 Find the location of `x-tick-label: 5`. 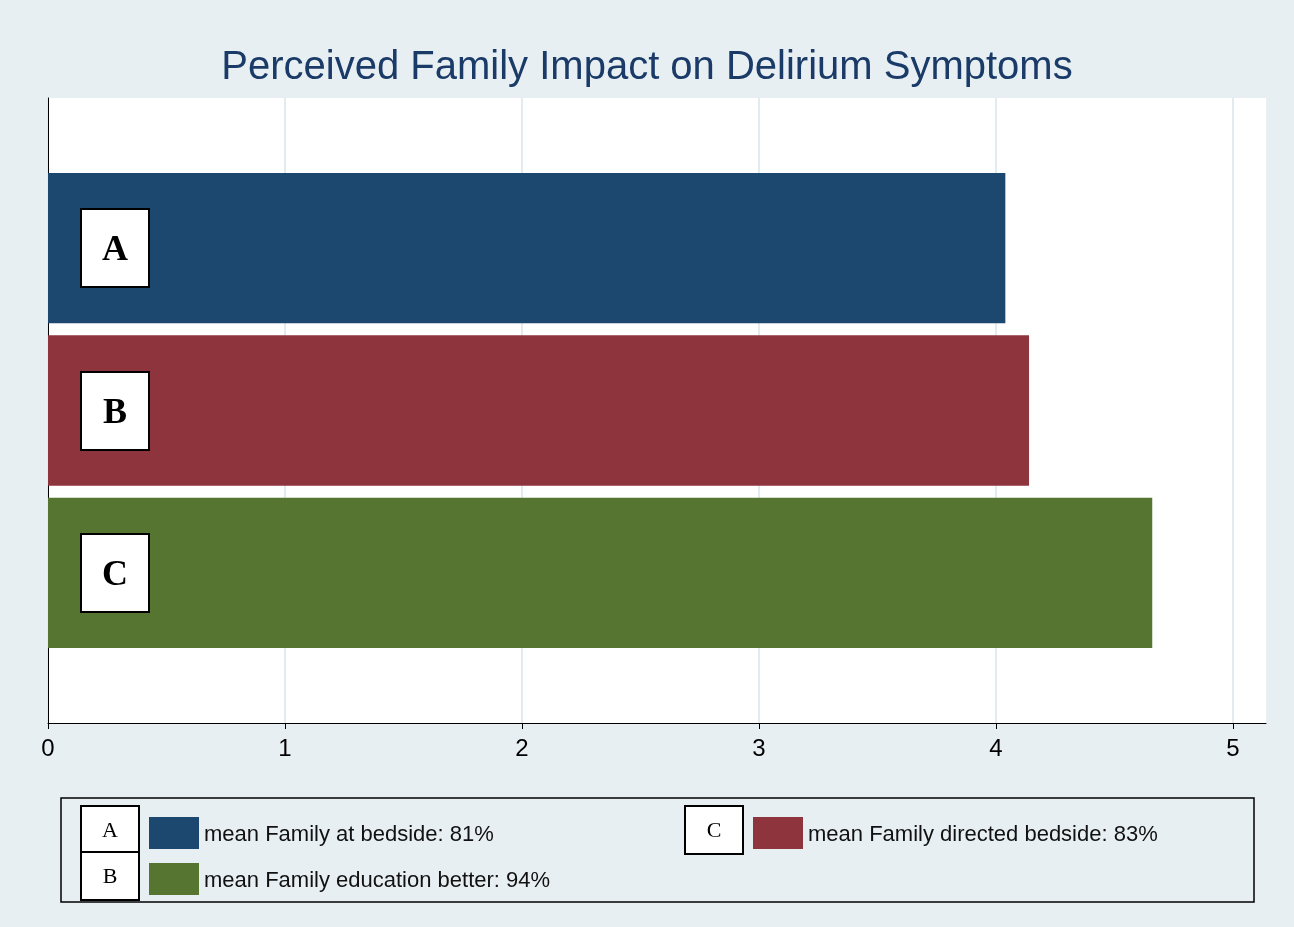

x-tick-label: 5 is located at coordinates (1233, 747).